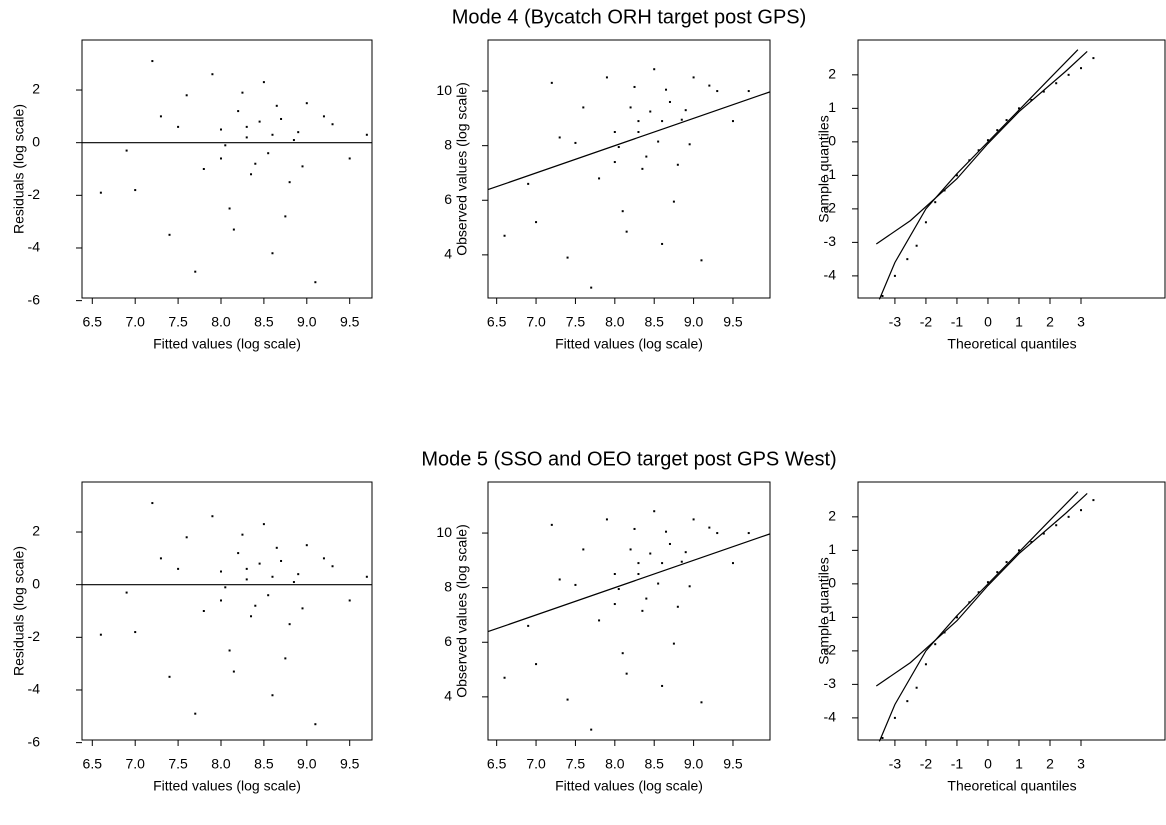 This screenshot has width=1166, height=825. What do you see at coordinates (830, 683) in the screenshot?
I see `y-tick-label: -3` at bounding box center [830, 683].